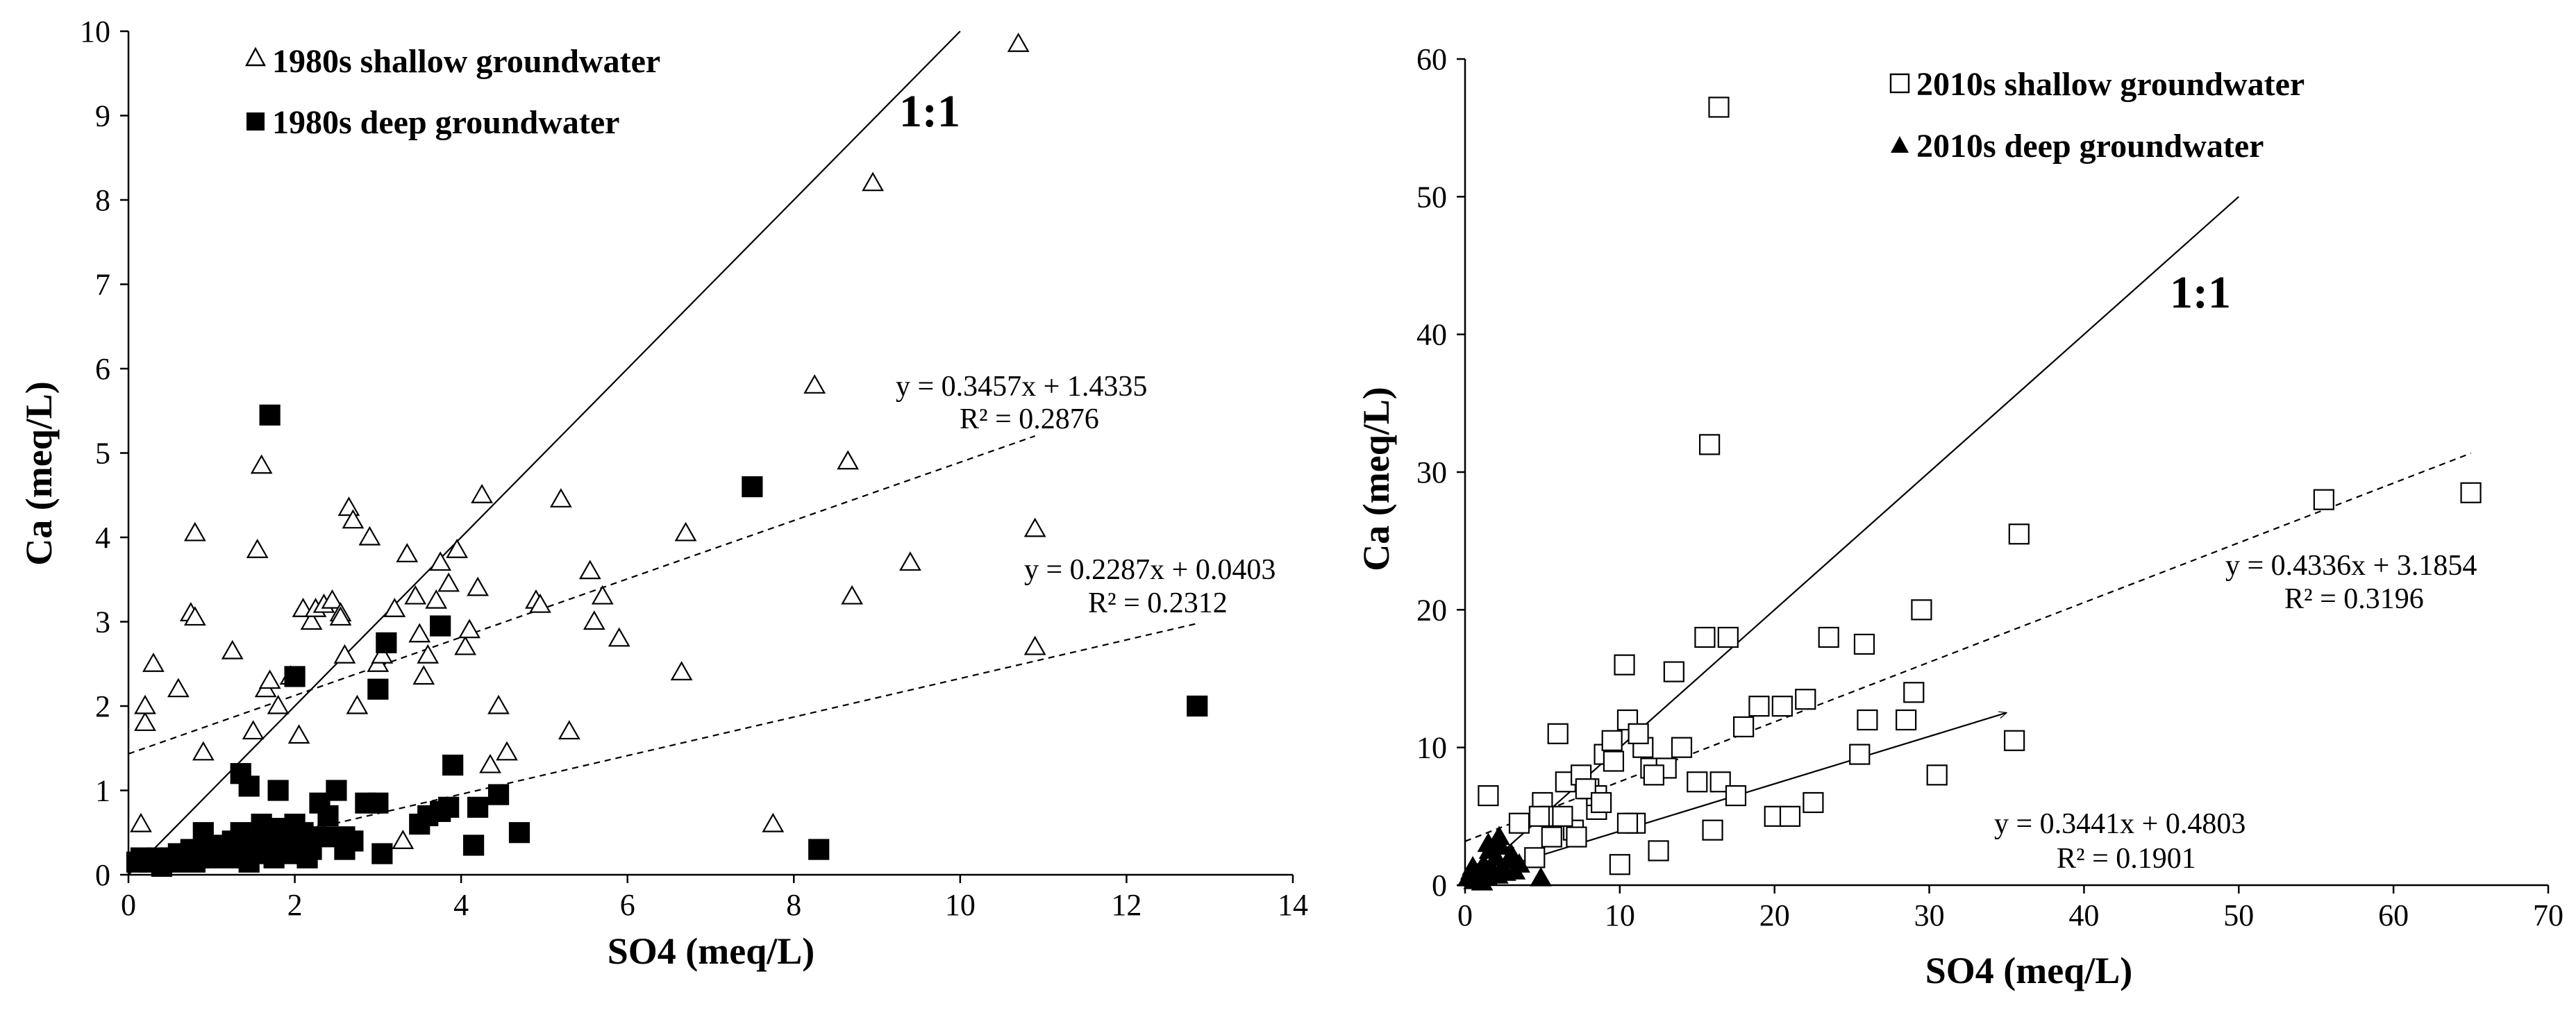 This screenshot has height=1015, width=2576. I want to click on y-tick-label: 4, so click(102, 538).